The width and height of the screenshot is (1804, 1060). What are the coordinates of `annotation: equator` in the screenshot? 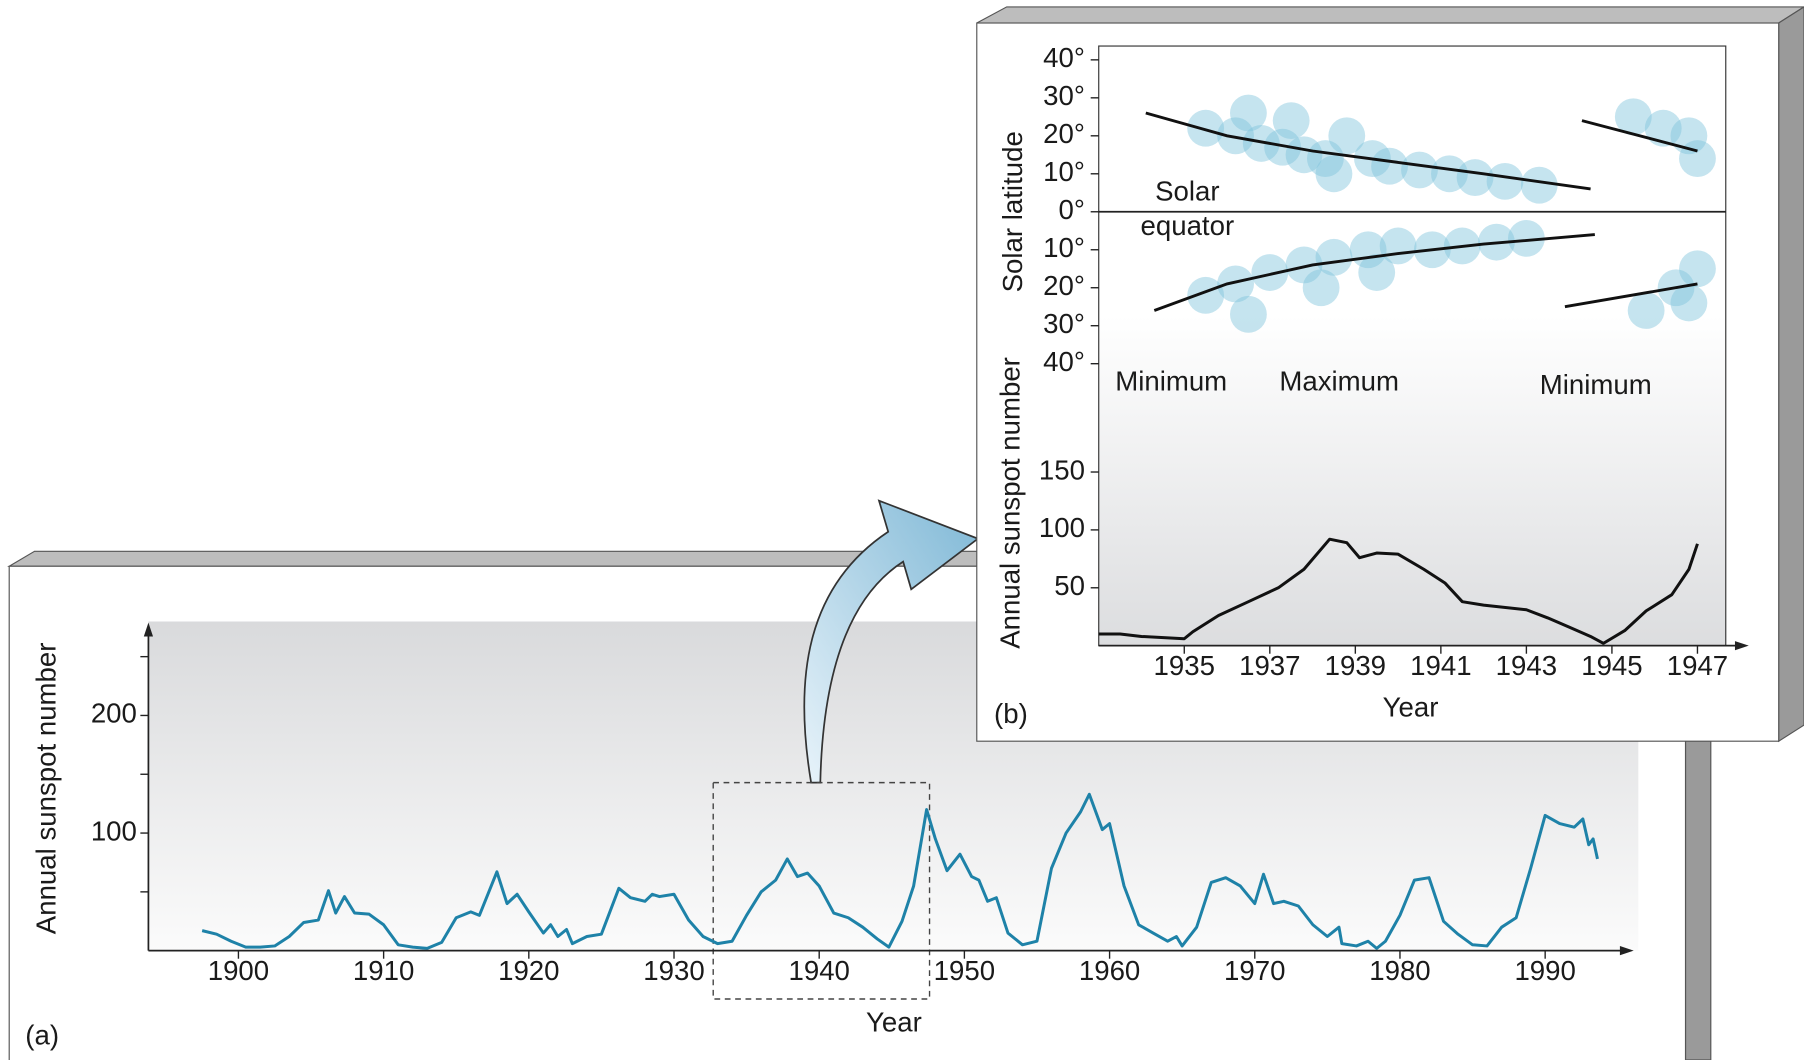 It's located at (1188, 225).